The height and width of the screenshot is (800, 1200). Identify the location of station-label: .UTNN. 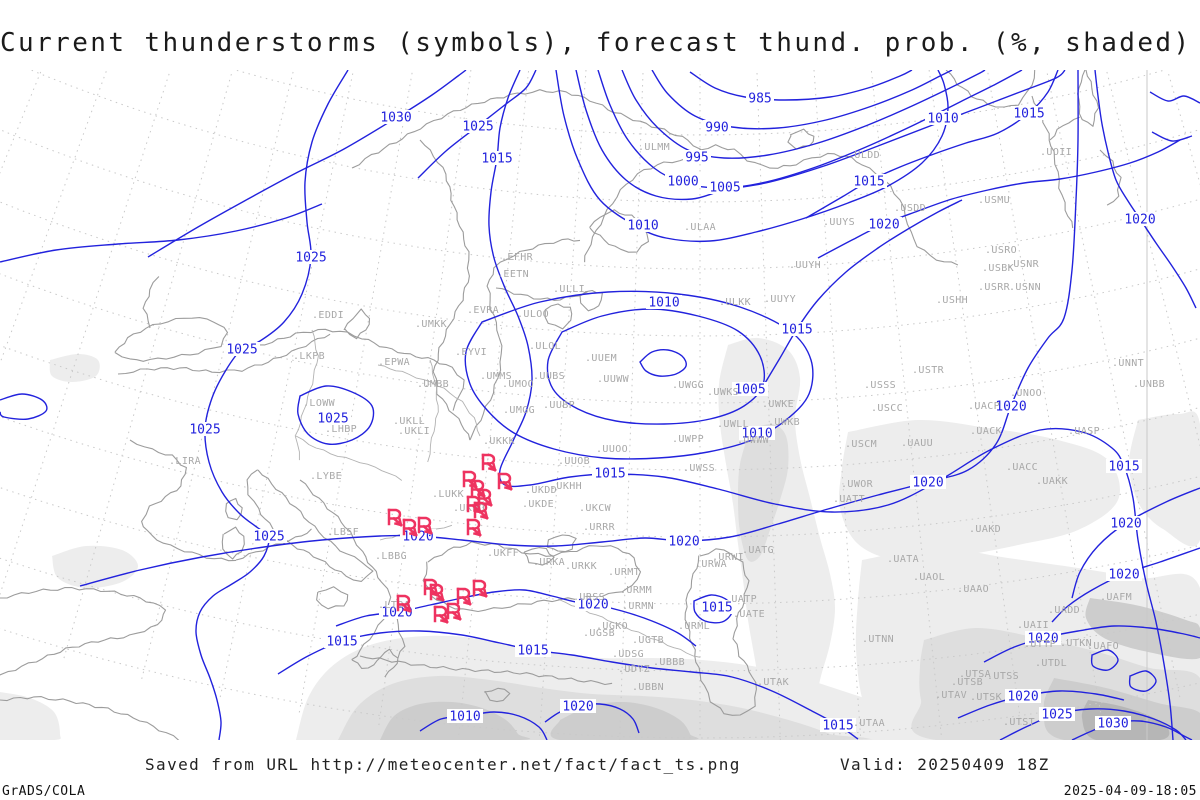
(878, 639).